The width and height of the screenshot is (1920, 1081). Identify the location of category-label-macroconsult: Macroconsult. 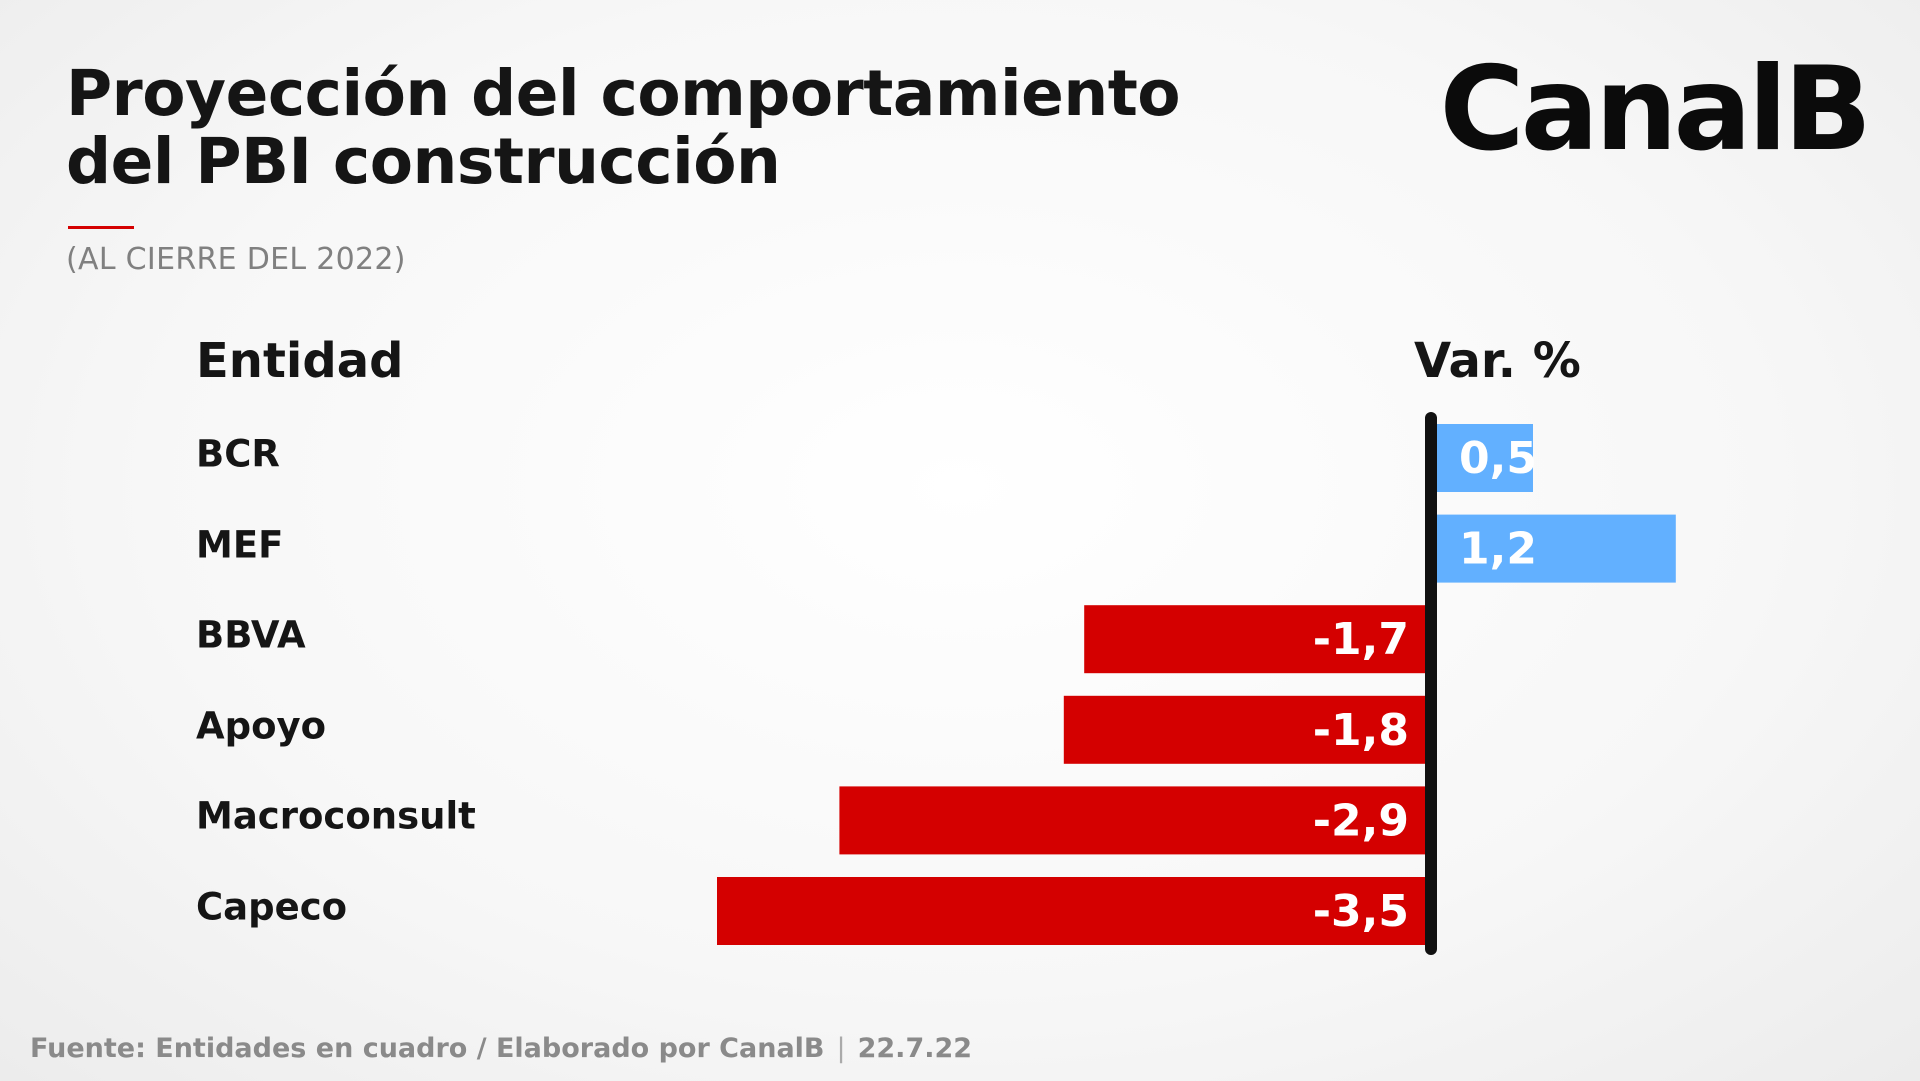
(336, 816).